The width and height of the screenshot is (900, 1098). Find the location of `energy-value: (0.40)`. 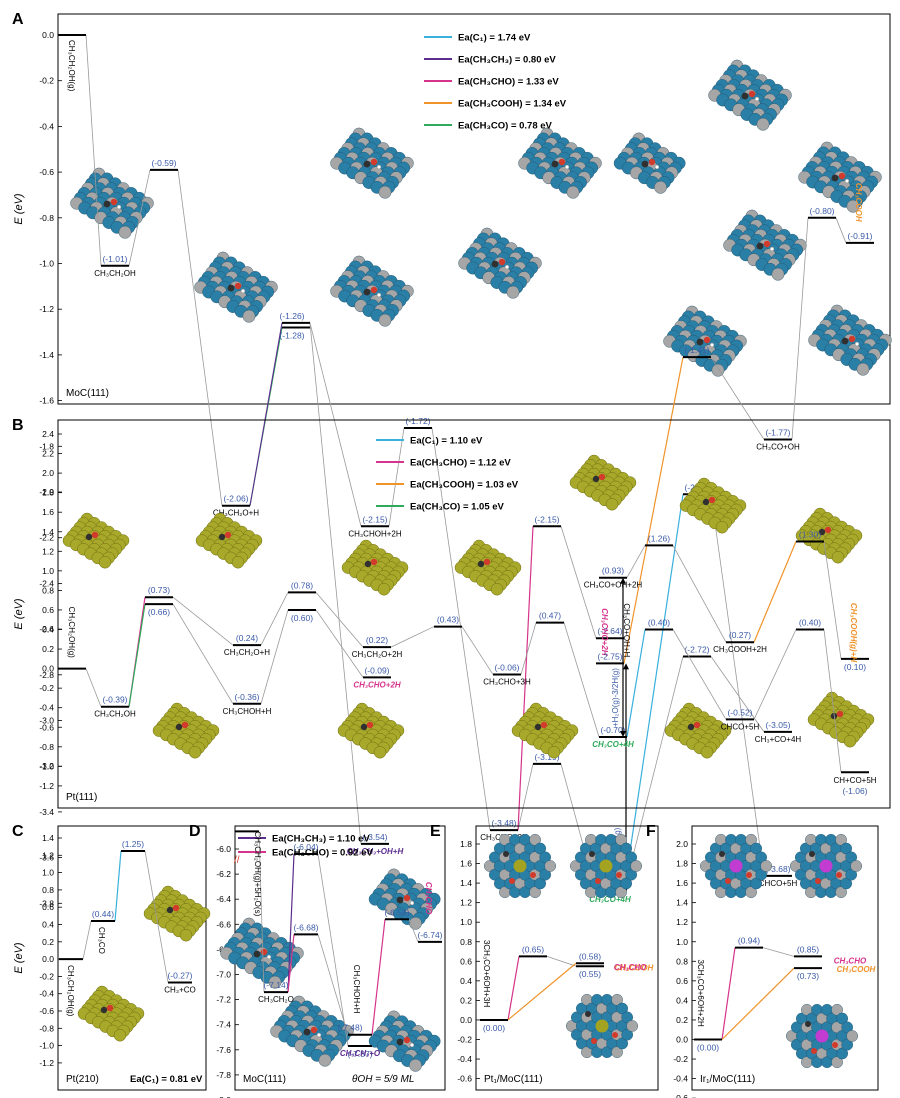

energy-value: (0.40) is located at coordinates (810, 623).